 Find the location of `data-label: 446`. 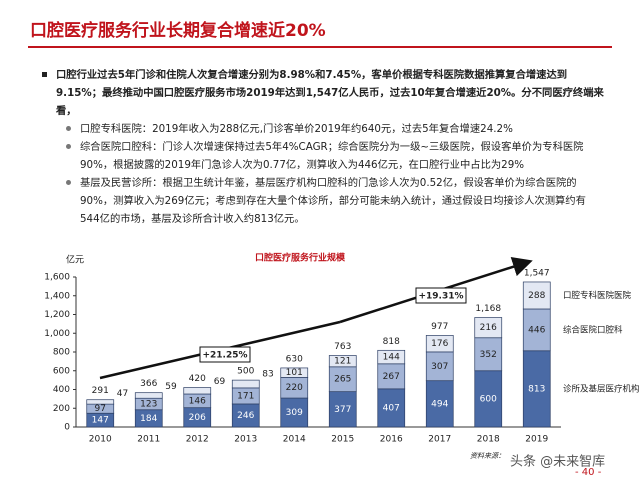

data-label: 446 is located at coordinates (536, 330).